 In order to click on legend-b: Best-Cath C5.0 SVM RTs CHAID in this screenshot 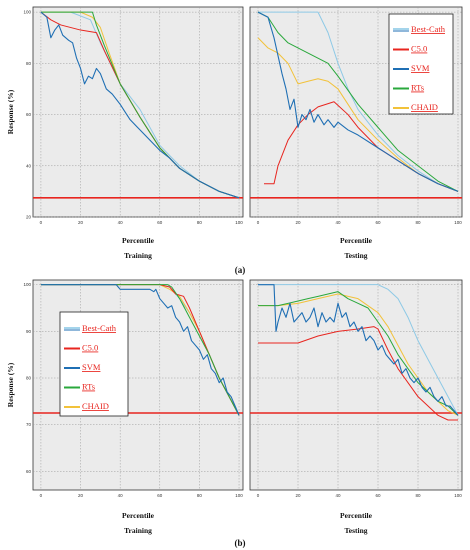, I will do `click(94, 364)`.